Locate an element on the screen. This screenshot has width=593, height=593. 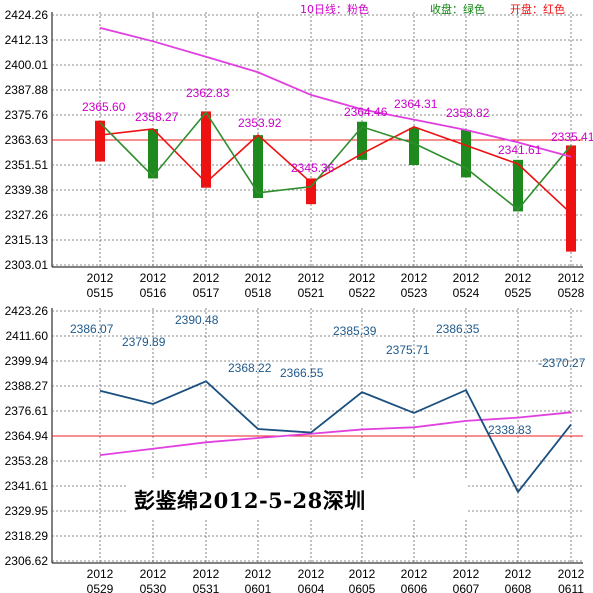
upper-x-tick-date: 0517 is located at coordinates (206, 293).